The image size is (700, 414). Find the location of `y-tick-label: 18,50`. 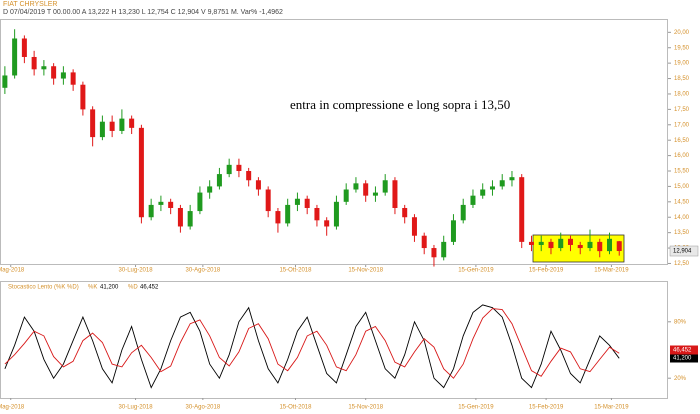

y-tick-label: 18,50 is located at coordinates (682, 79).